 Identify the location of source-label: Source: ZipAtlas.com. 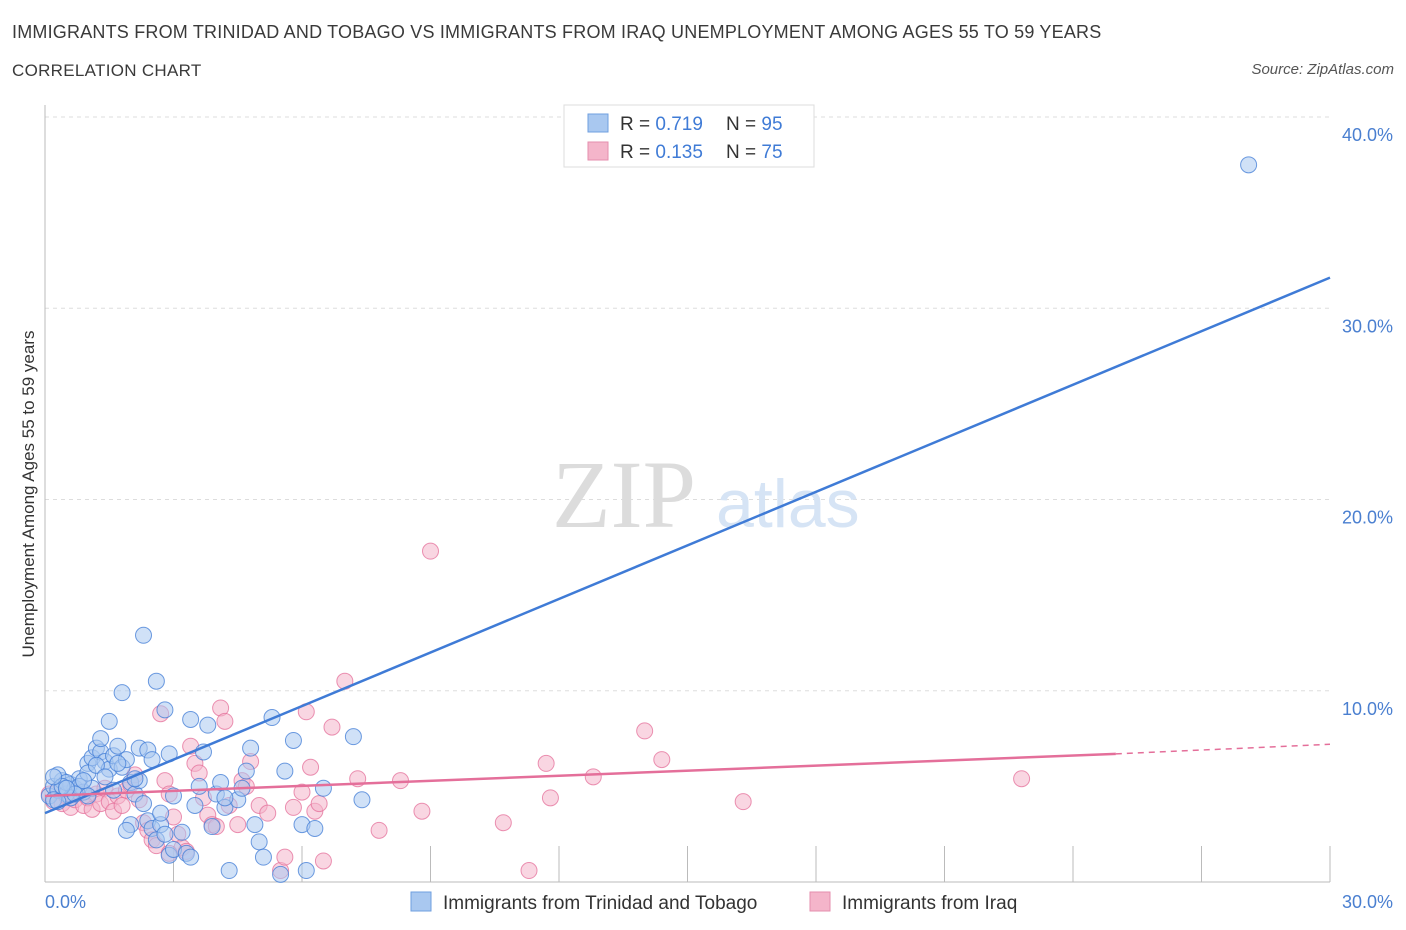
(1322, 69).